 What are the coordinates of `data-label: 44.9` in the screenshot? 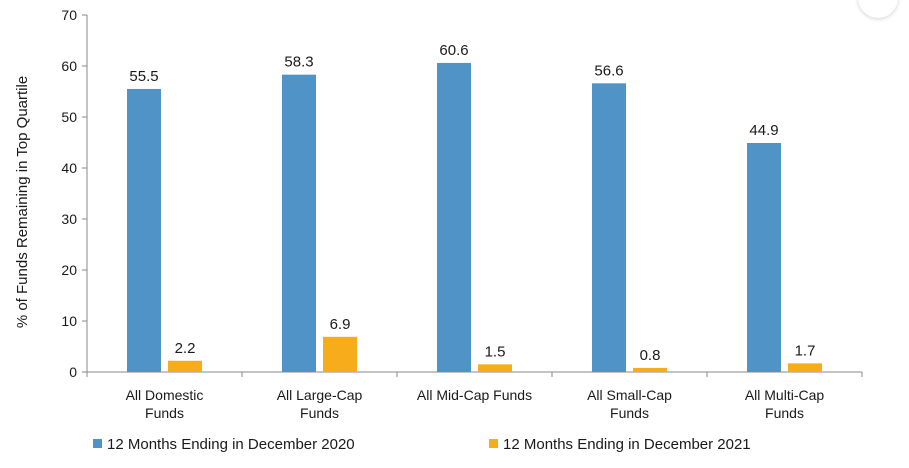 It's located at (763, 130).